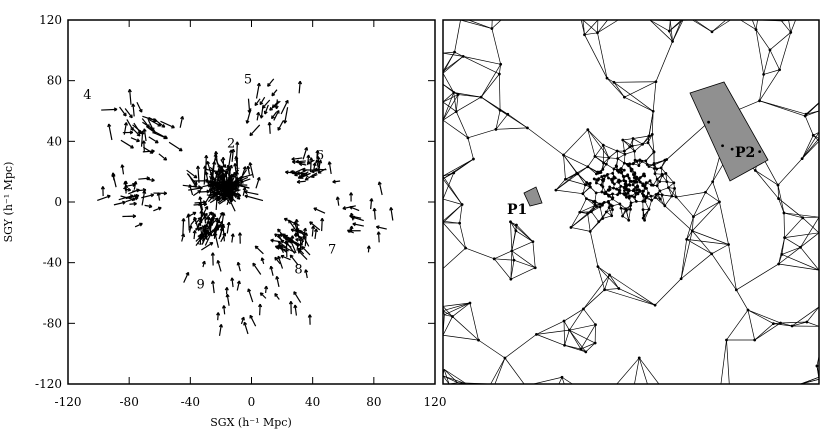 The width and height of the screenshot is (830, 448). What do you see at coordinates (68, 402) in the screenshot?
I see `x-tick-label: -120` at bounding box center [68, 402].